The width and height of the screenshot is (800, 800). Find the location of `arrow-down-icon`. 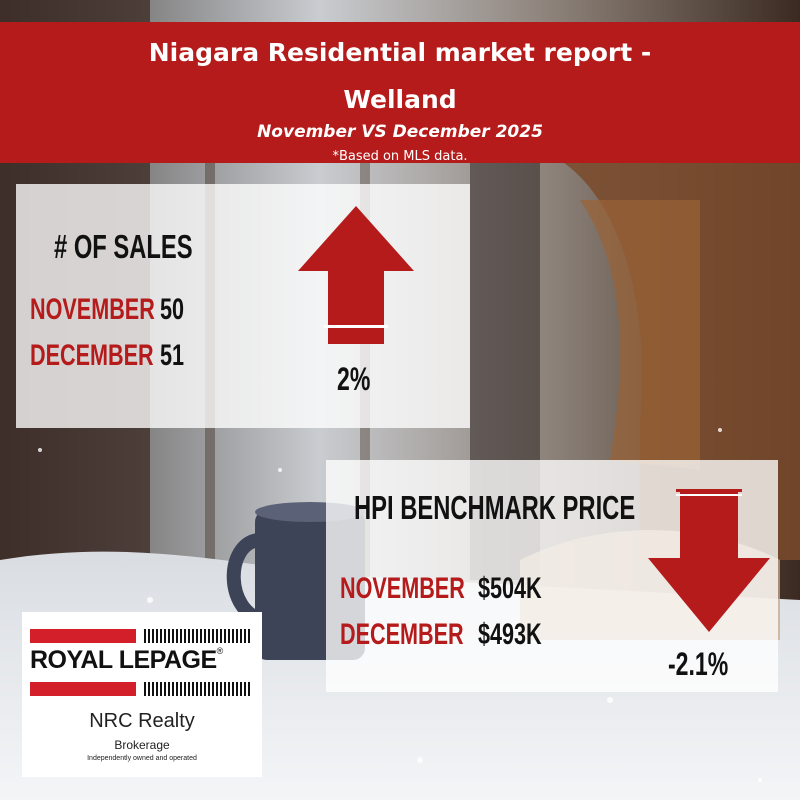

arrow-down-icon is located at coordinates (709, 560).